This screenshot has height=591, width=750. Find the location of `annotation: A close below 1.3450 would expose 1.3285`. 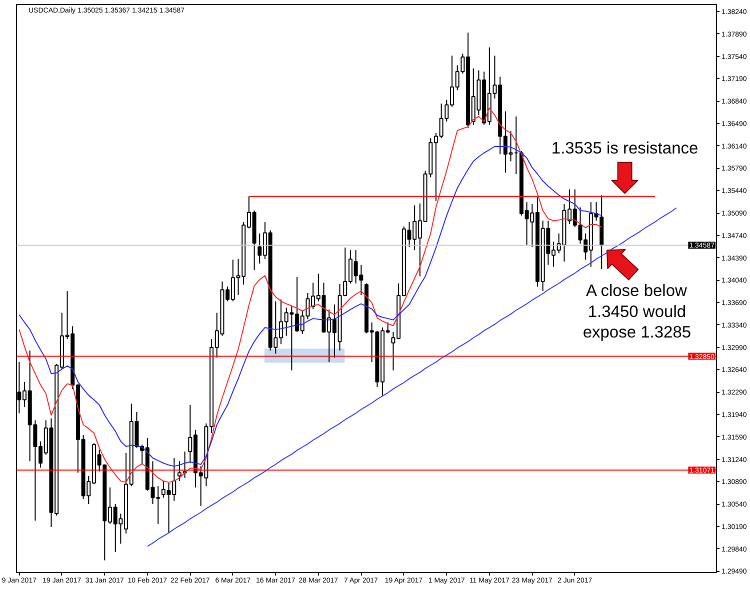

annotation: A close below 1.3450 would expose 1.3285 is located at coordinates (637, 312).